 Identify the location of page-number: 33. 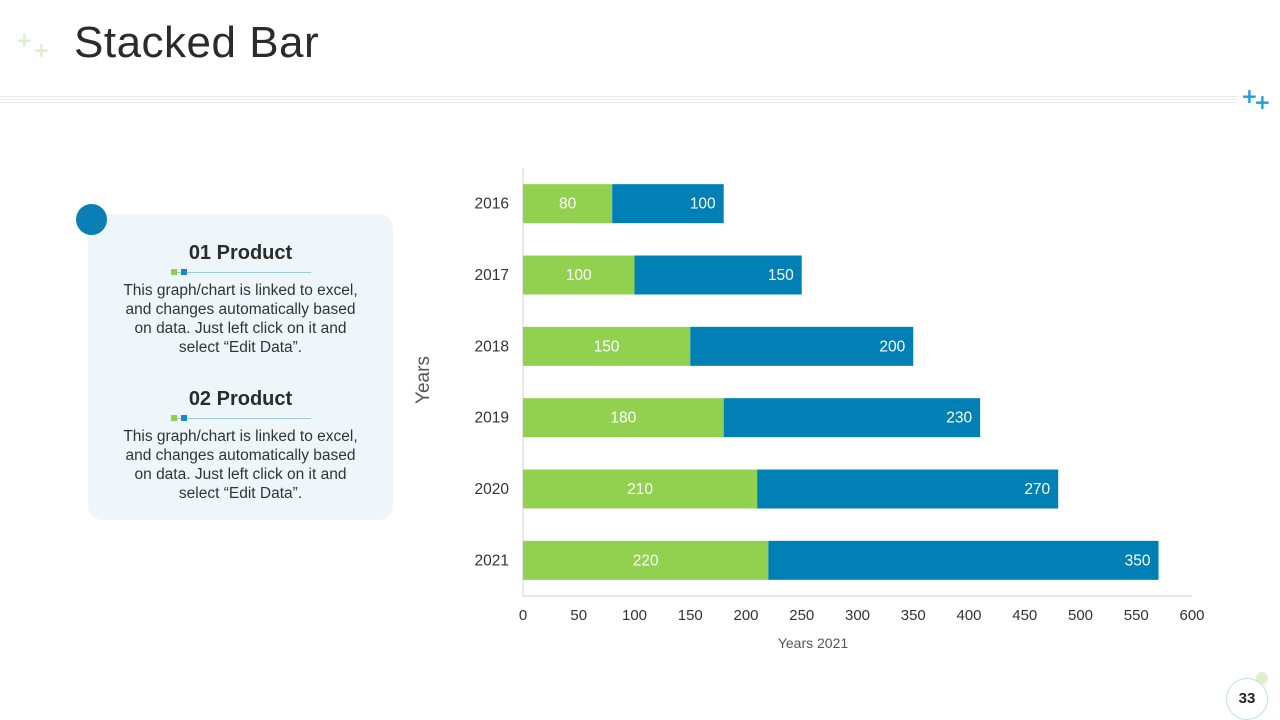
(1247, 699).